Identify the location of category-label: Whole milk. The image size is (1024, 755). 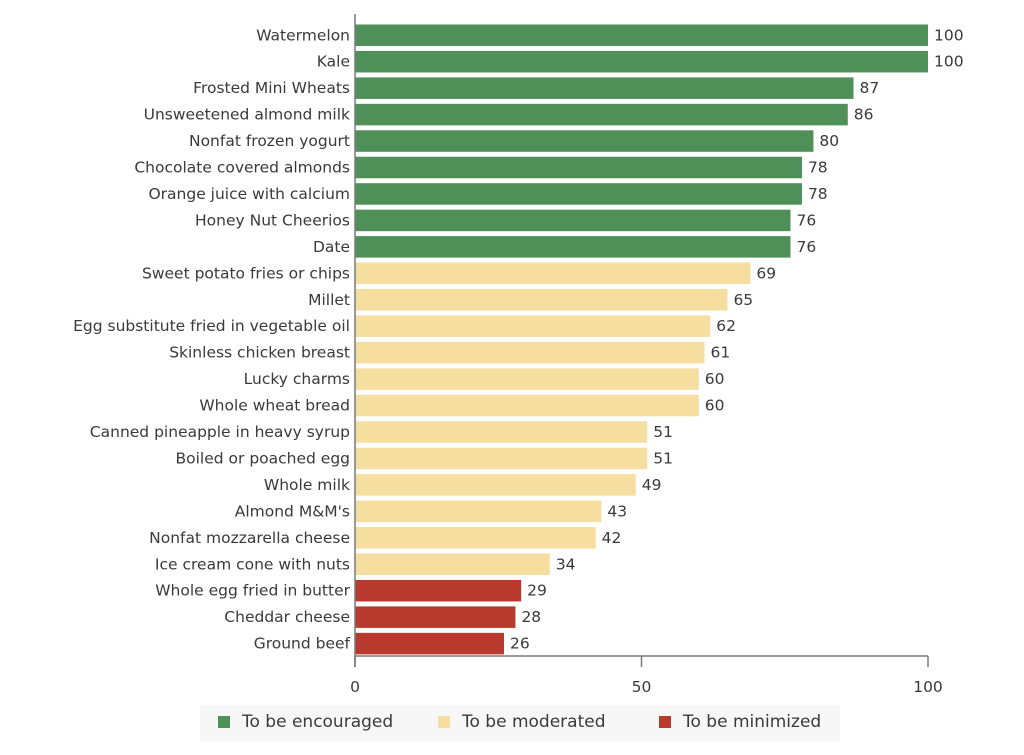
(307, 485).